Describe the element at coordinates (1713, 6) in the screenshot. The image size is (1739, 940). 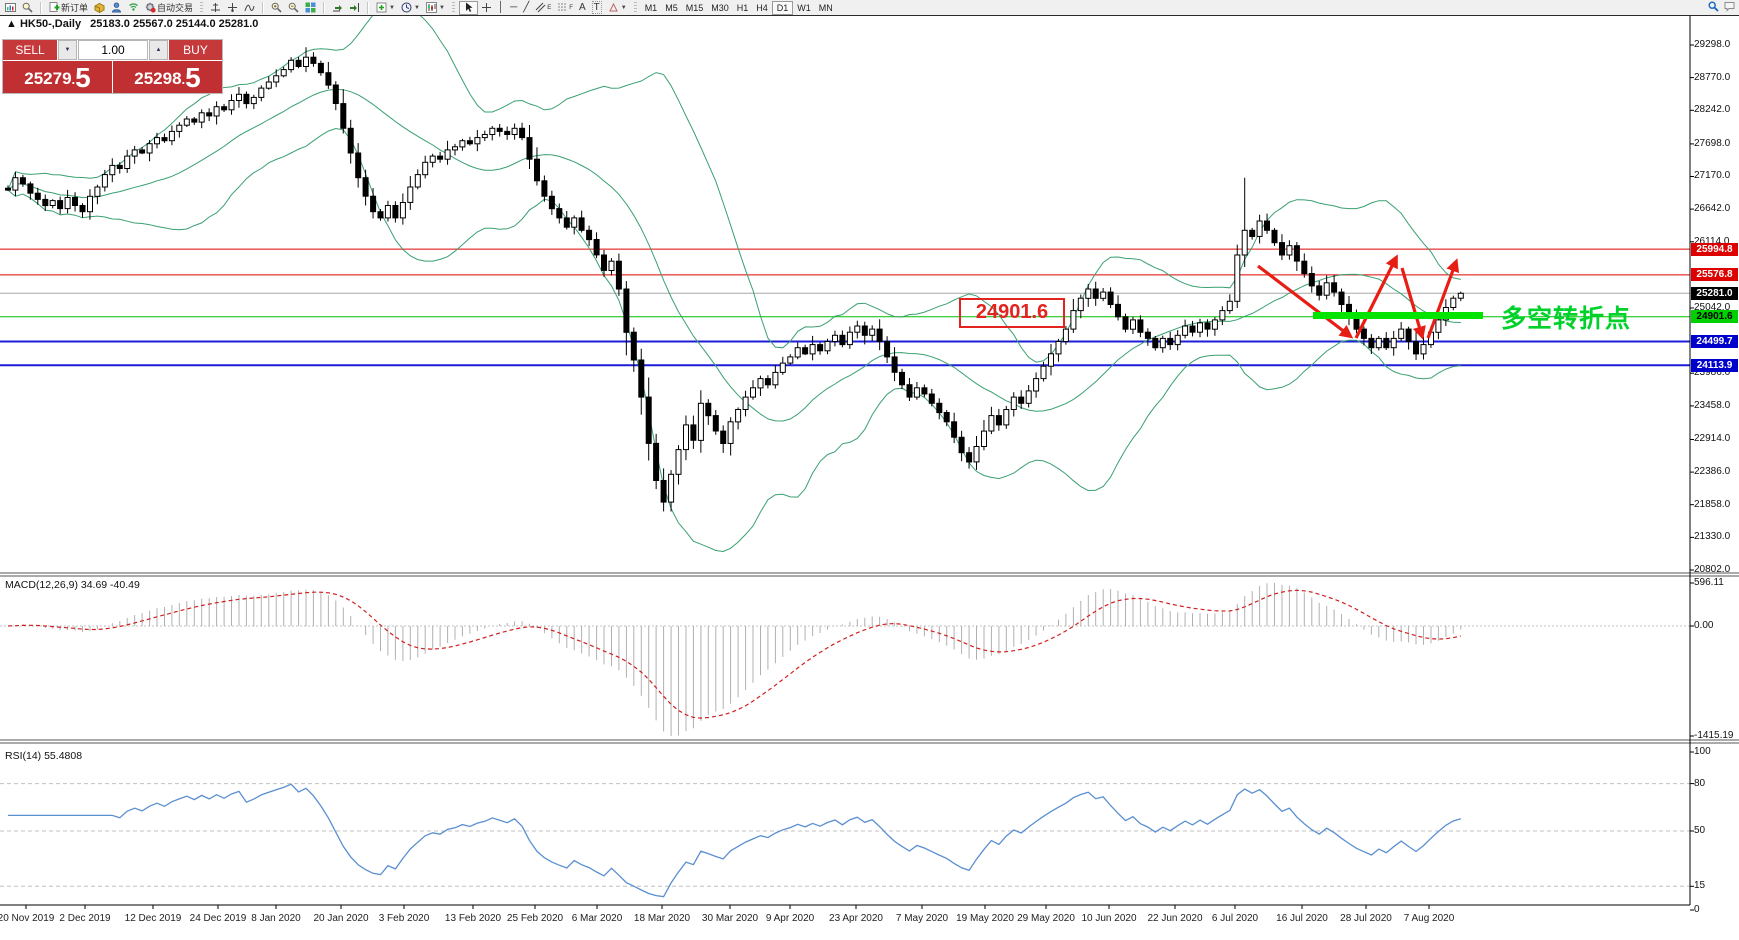
I see `search-icon` at that location.